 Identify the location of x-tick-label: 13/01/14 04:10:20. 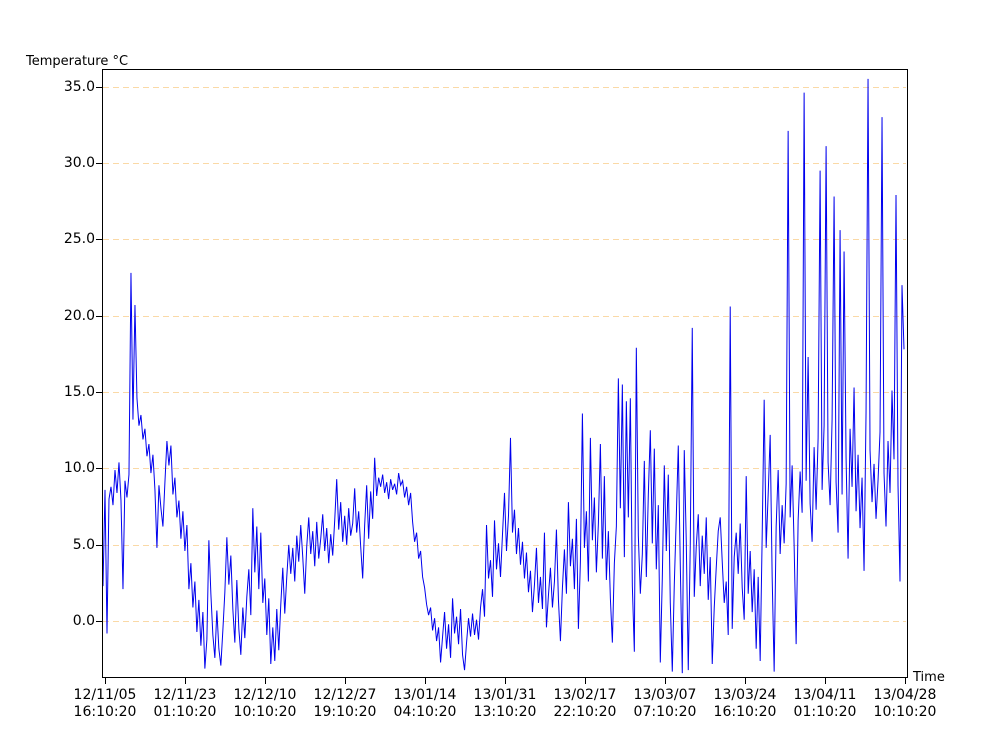
(425, 704).